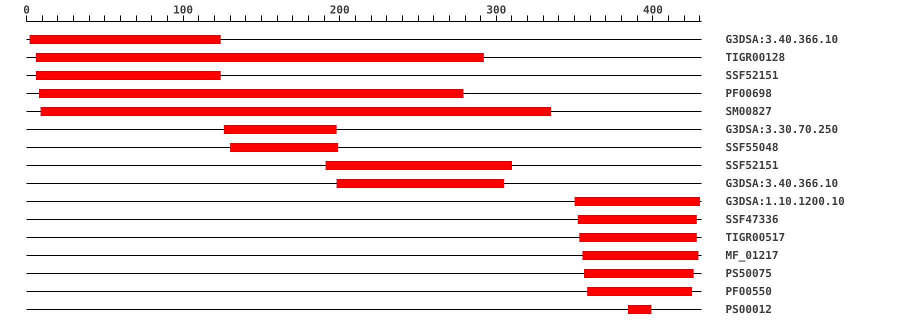 The width and height of the screenshot is (900, 328). What do you see at coordinates (340, 10) in the screenshot?
I see `x-tick-label: 200` at bounding box center [340, 10].